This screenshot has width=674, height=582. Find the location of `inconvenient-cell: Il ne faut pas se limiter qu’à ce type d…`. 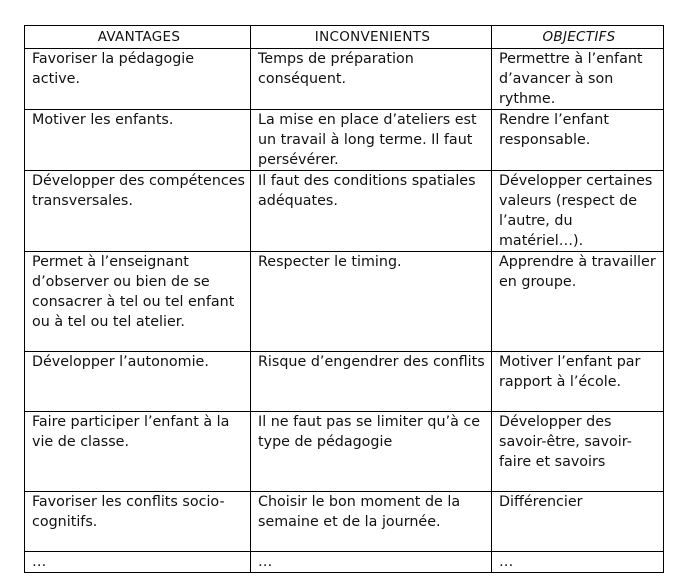

inconvenient-cell: Il ne faut pas se limiter qu’à ce type d… is located at coordinates (371, 451).